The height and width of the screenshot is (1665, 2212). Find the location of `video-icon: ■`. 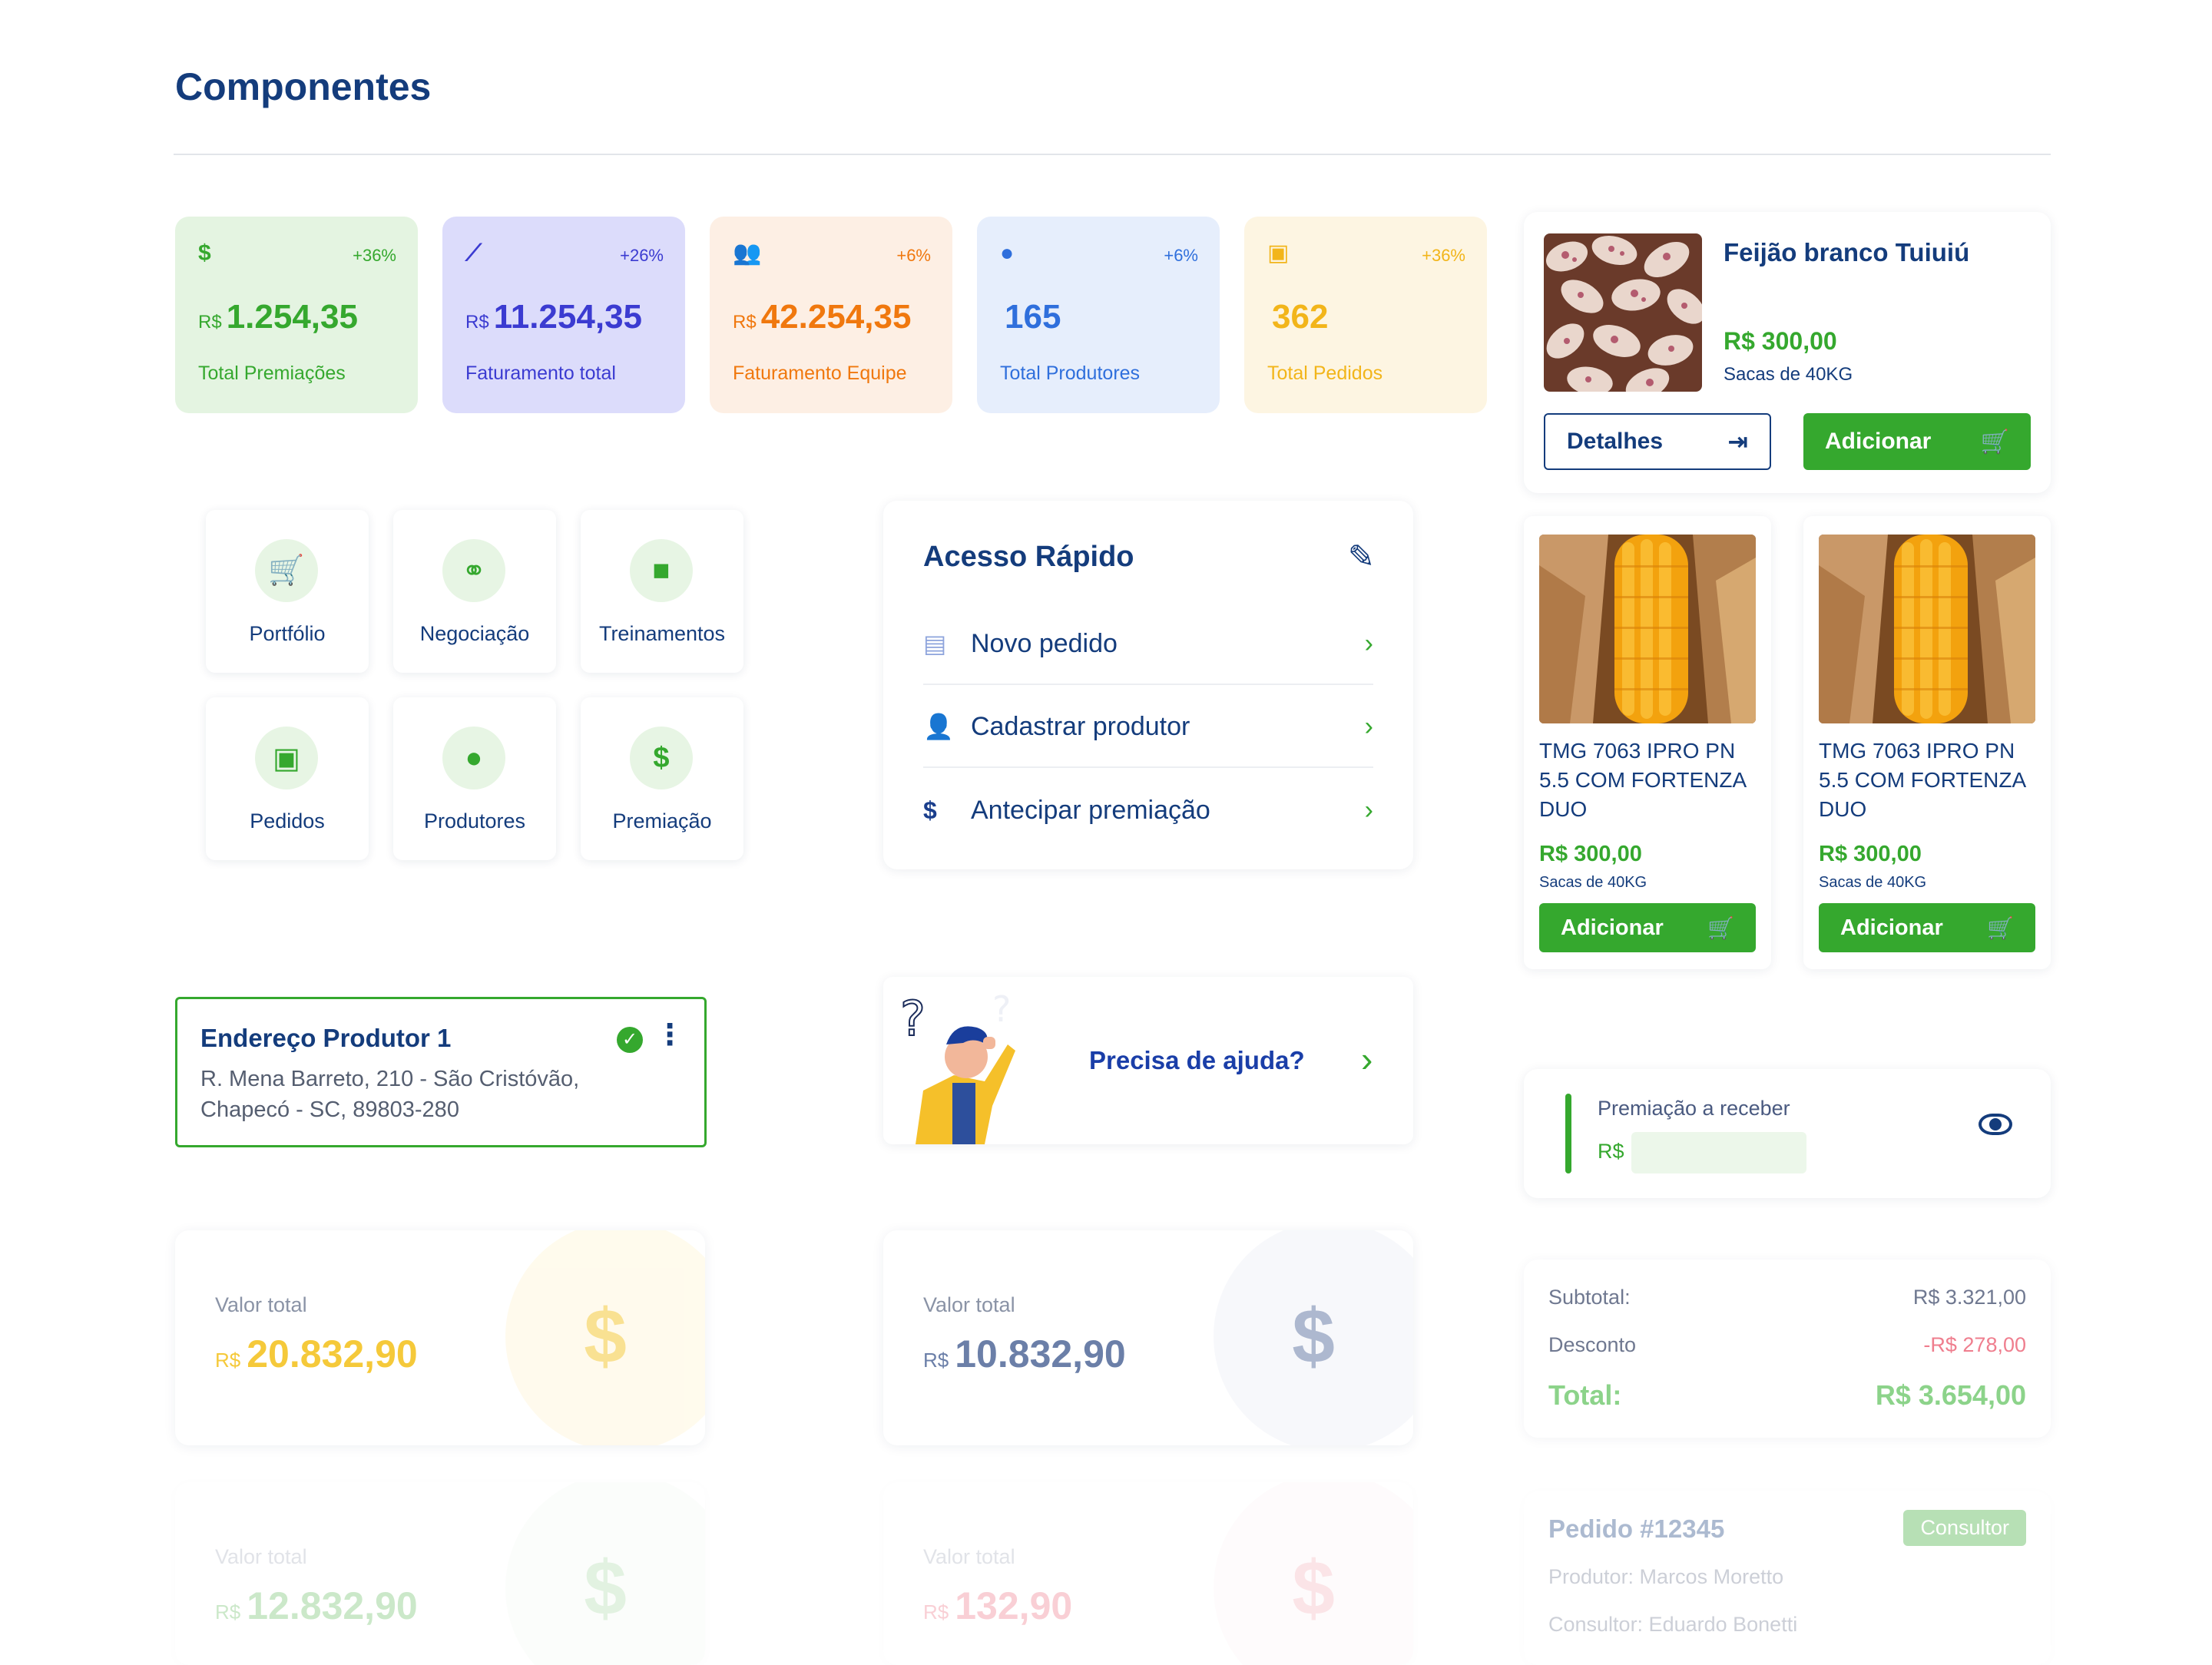

video-icon: ■ is located at coordinates (661, 570).